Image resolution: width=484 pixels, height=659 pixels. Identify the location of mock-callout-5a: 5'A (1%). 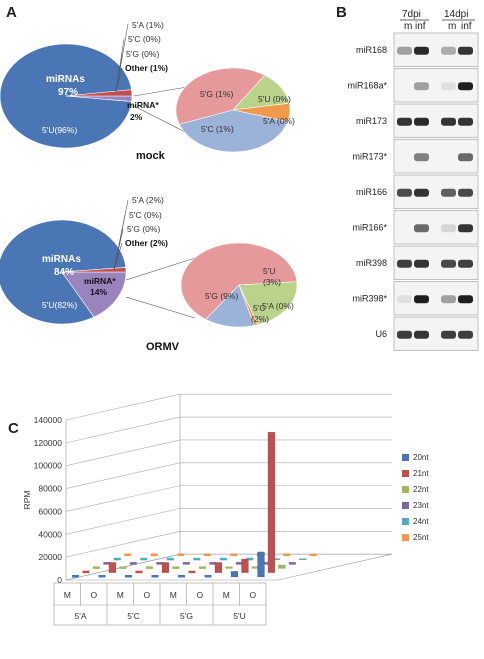
(148, 25).